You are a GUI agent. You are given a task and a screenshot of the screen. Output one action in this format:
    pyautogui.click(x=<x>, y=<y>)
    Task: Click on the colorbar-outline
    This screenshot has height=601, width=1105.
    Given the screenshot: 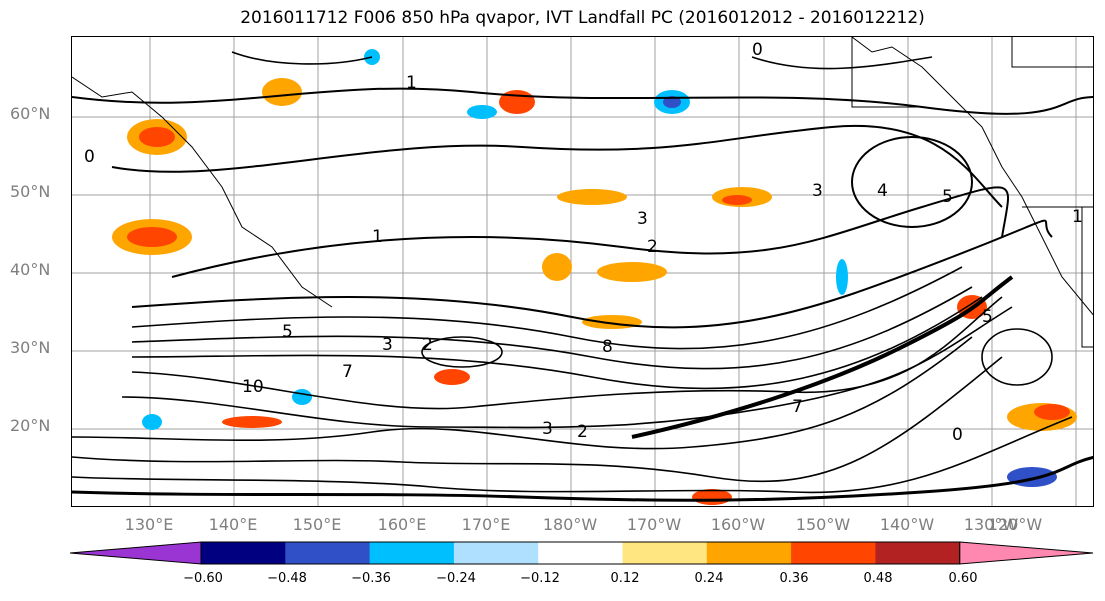 What is the action you would take?
    pyautogui.click(x=580, y=553)
    